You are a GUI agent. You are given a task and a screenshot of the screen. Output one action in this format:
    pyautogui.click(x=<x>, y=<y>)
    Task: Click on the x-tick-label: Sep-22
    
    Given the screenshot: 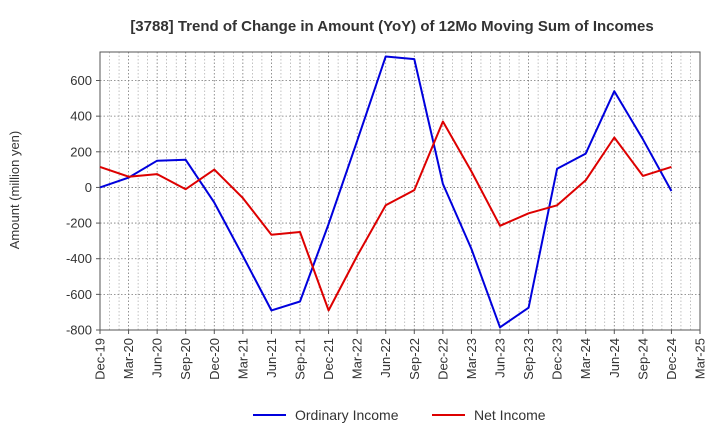 What is the action you would take?
    pyautogui.click(x=414, y=359)
    